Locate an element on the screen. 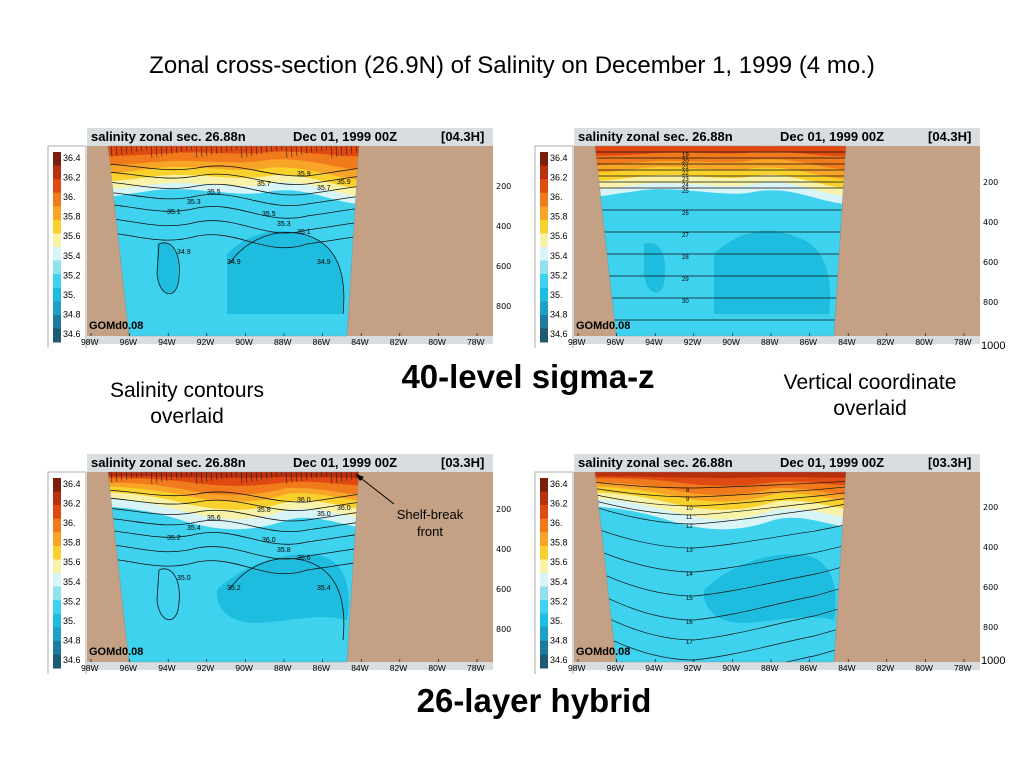  layer-label: 12 is located at coordinates (689, 527).